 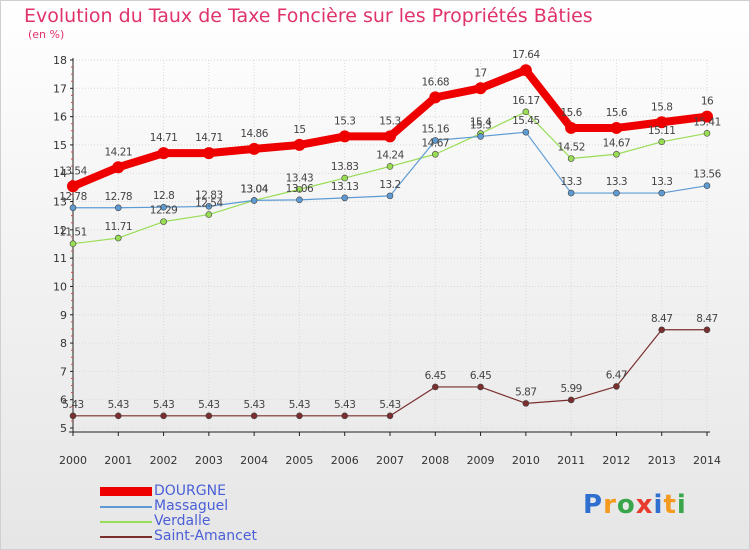 I want to click on x-tick-label-2013: 2013, so click(x=662, y=460).